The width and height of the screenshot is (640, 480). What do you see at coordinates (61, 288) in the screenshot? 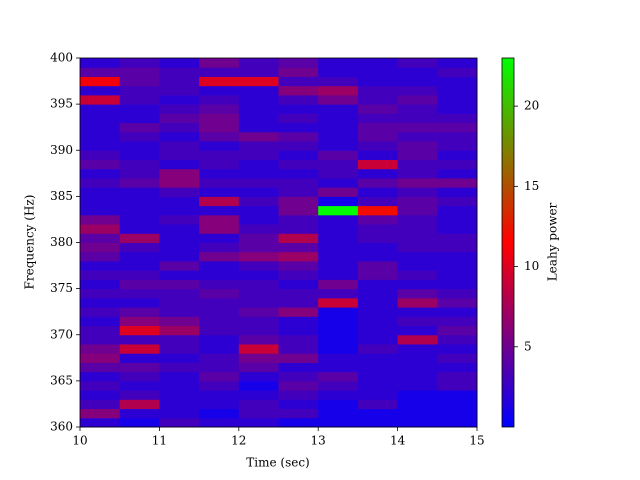
I see `y-tick-label: 375` at bounding box center [61, 288].